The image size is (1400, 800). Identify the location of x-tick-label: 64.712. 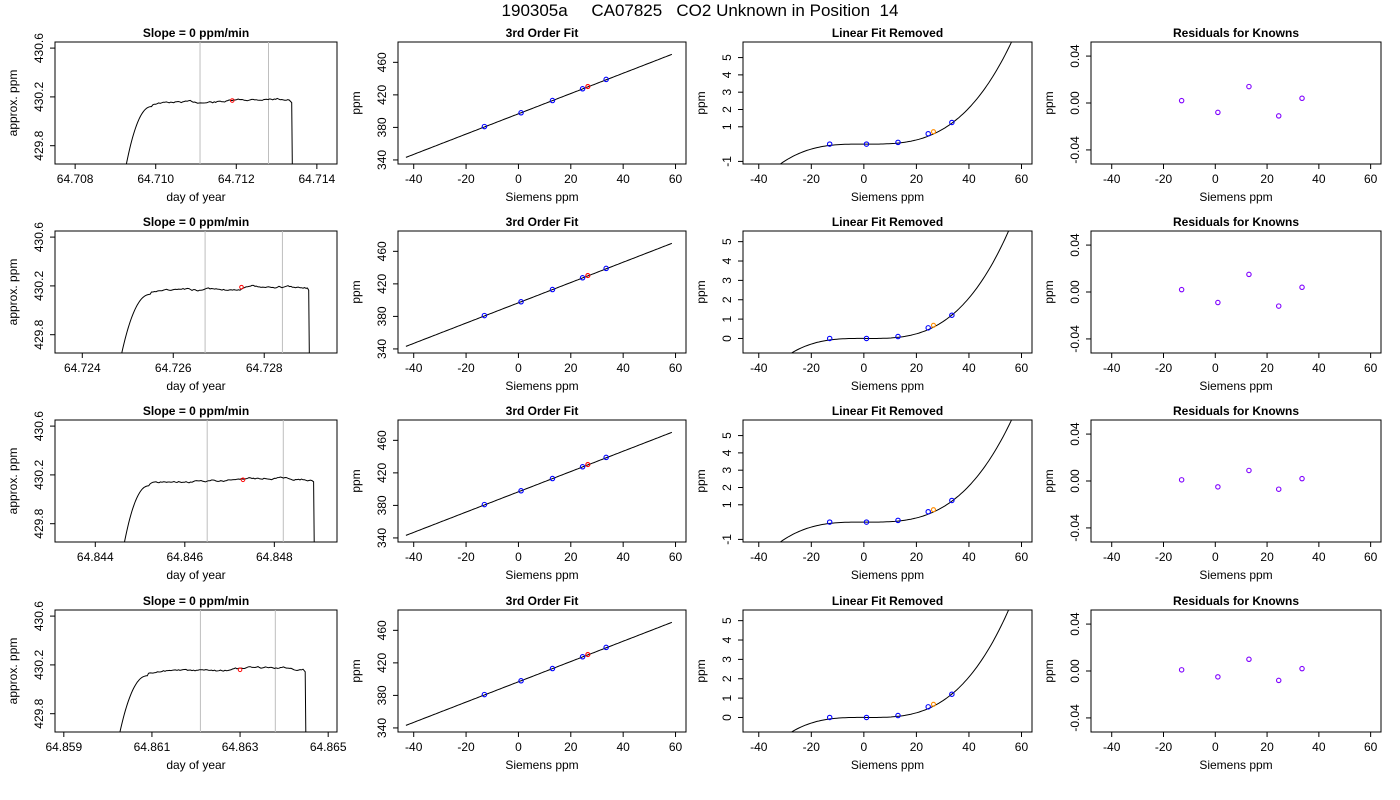
(236, 179).